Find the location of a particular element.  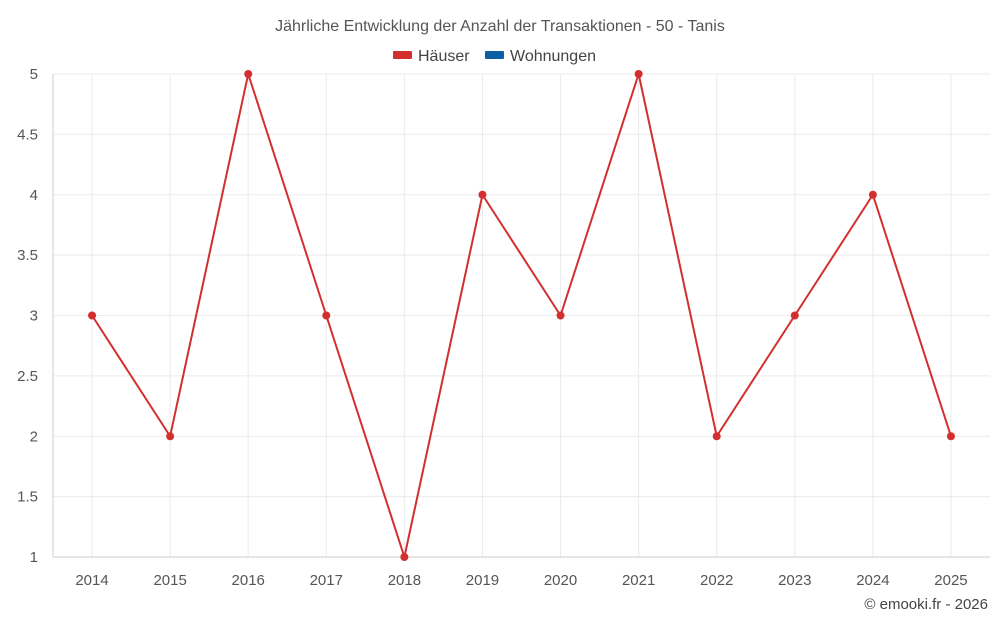

y-tick-label: 4 is located at coordinates (34, 195).